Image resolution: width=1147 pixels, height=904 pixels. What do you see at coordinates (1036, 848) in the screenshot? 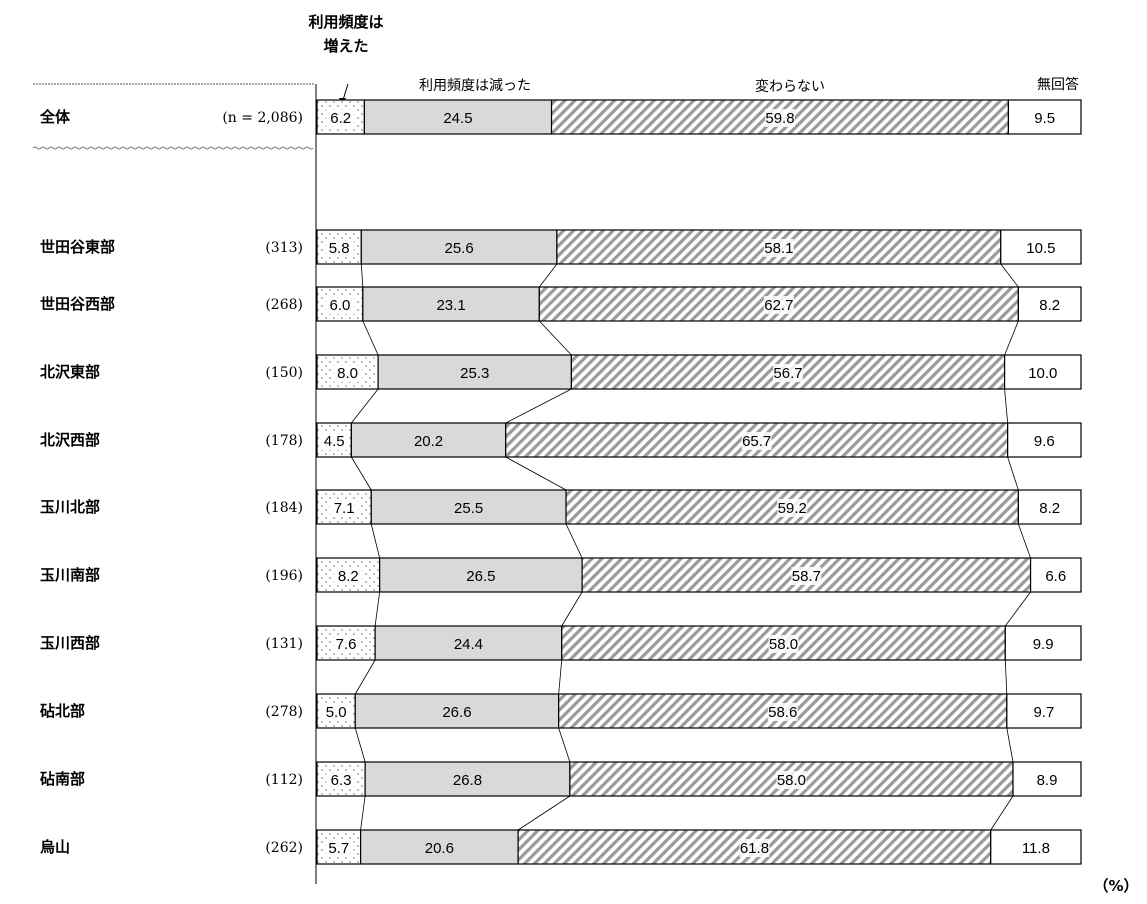
I see `data-label: 11.8` at bounding box center [1036, 848].